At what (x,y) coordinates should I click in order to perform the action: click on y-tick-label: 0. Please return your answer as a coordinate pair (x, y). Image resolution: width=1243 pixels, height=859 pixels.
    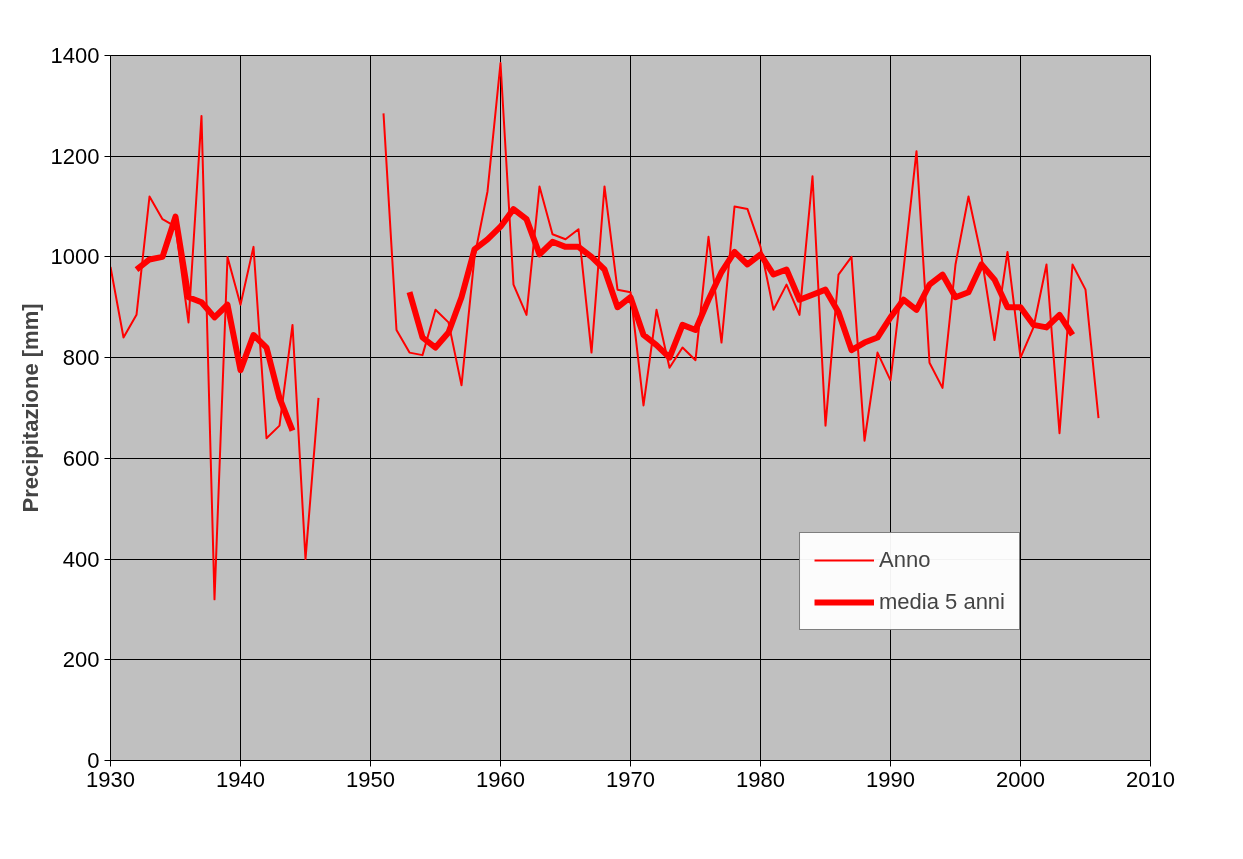
    Looking at the image, I should click on (93, 760).